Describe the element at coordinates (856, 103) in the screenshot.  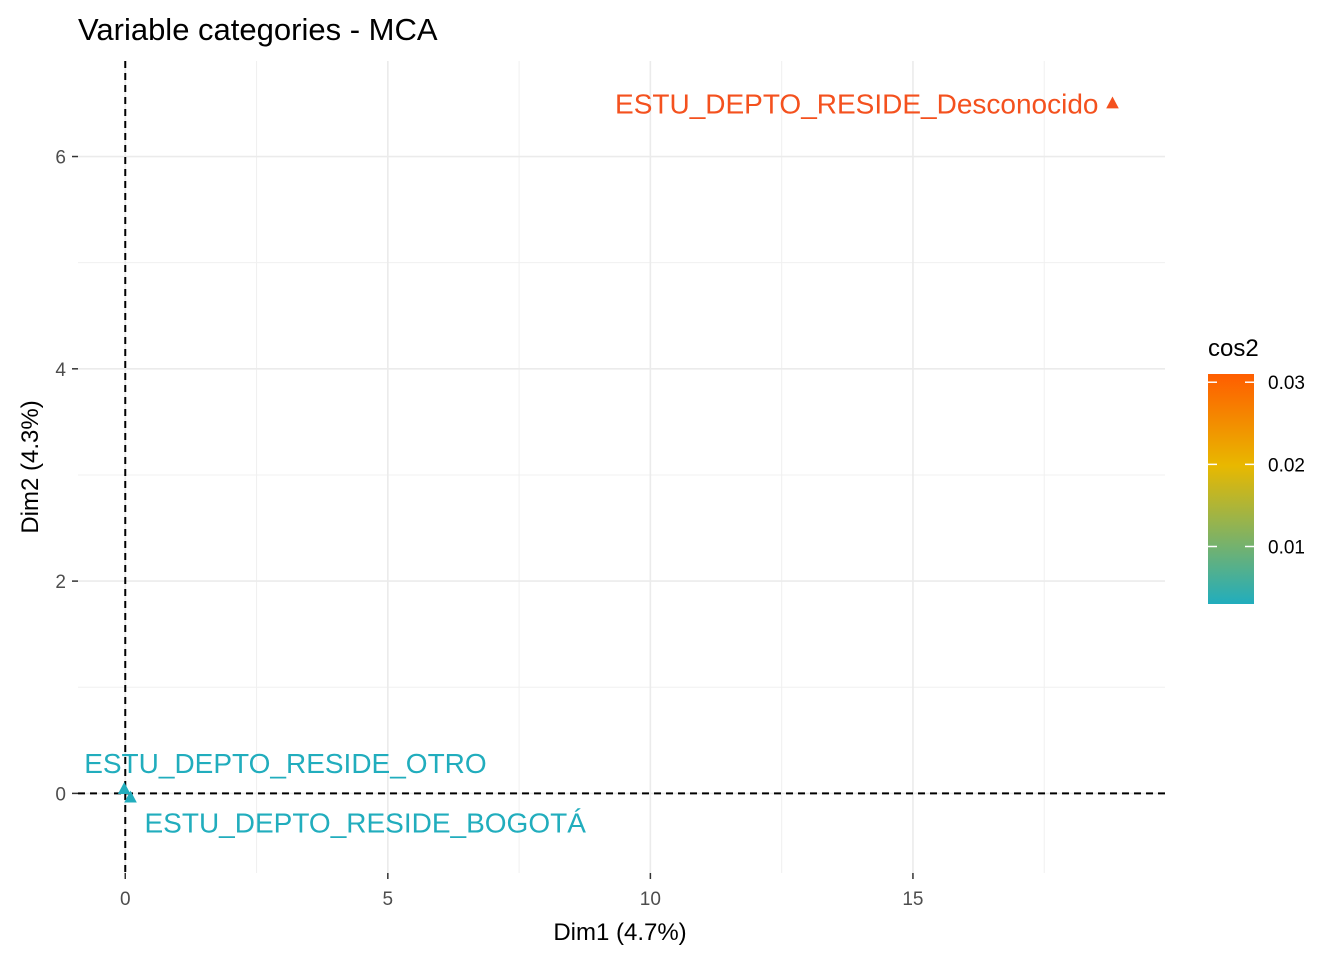
I see `data-point-label: ESTU_DEPTO_RESIDE_Desconocido` at that location.